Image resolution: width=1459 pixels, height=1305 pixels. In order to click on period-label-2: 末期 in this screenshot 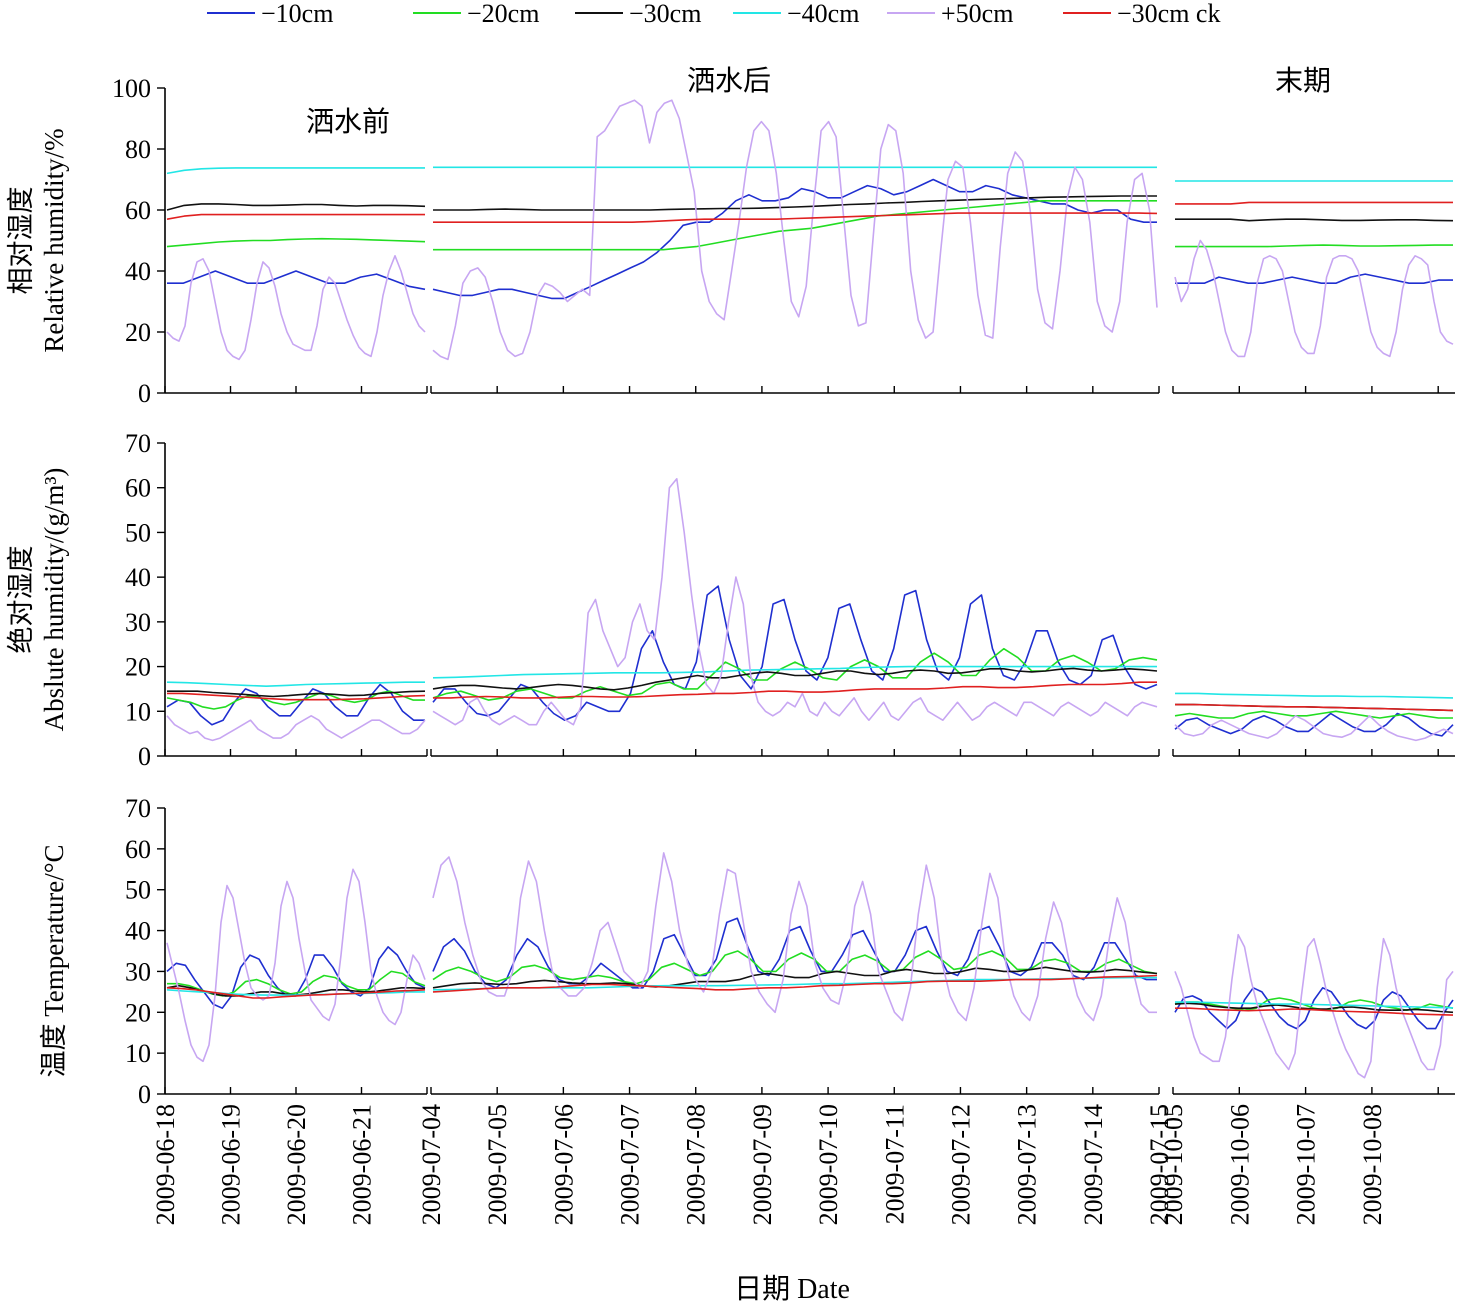, I will do `click(1303, 81)`.